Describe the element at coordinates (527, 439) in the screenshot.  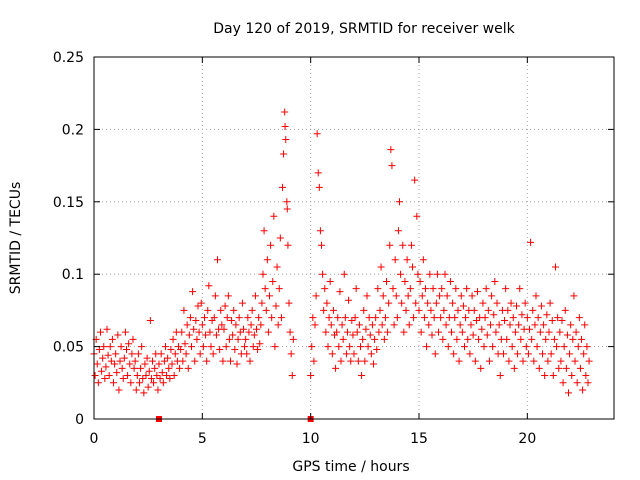
I see `x-tick-label: 20` at that location.